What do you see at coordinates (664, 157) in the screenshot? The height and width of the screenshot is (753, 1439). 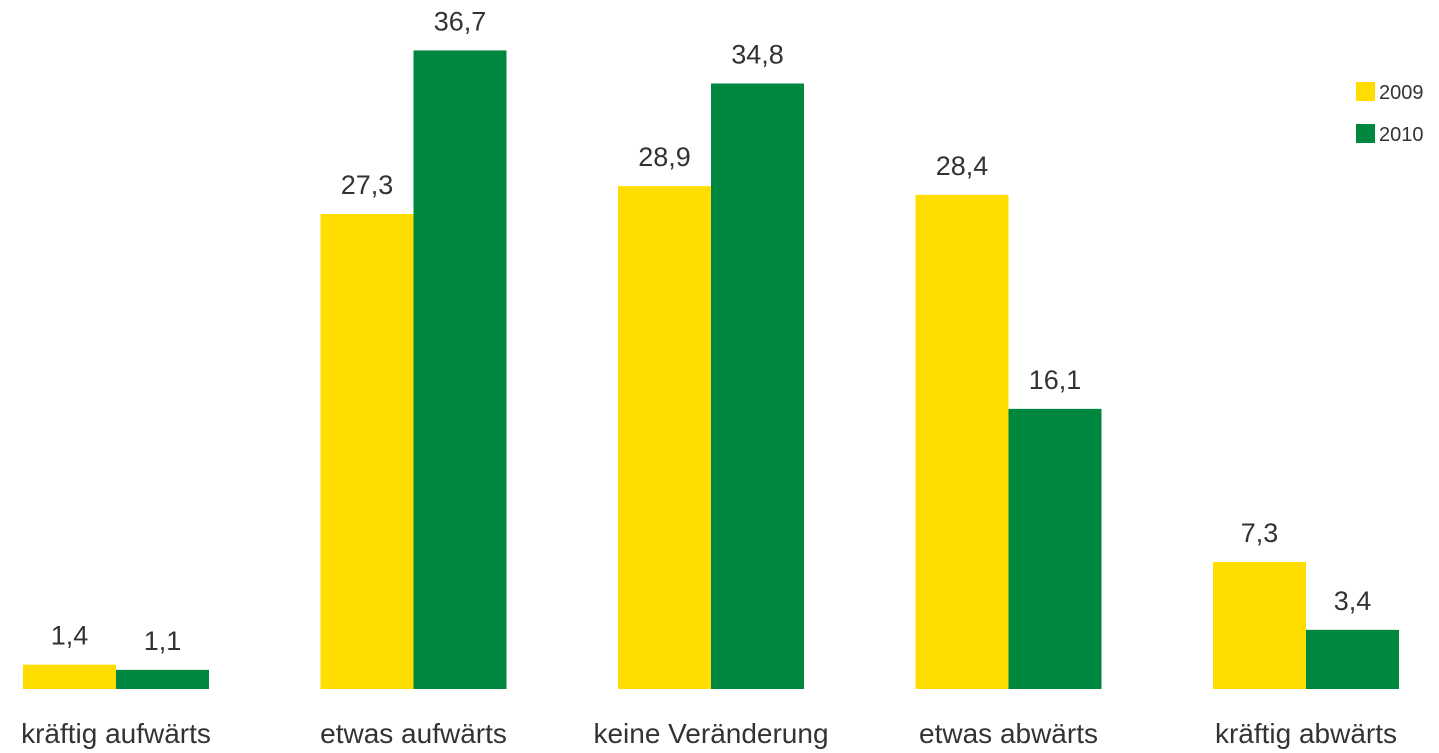 I see `value-label-2009-2: 28,9` at bounding box center [664, 157].